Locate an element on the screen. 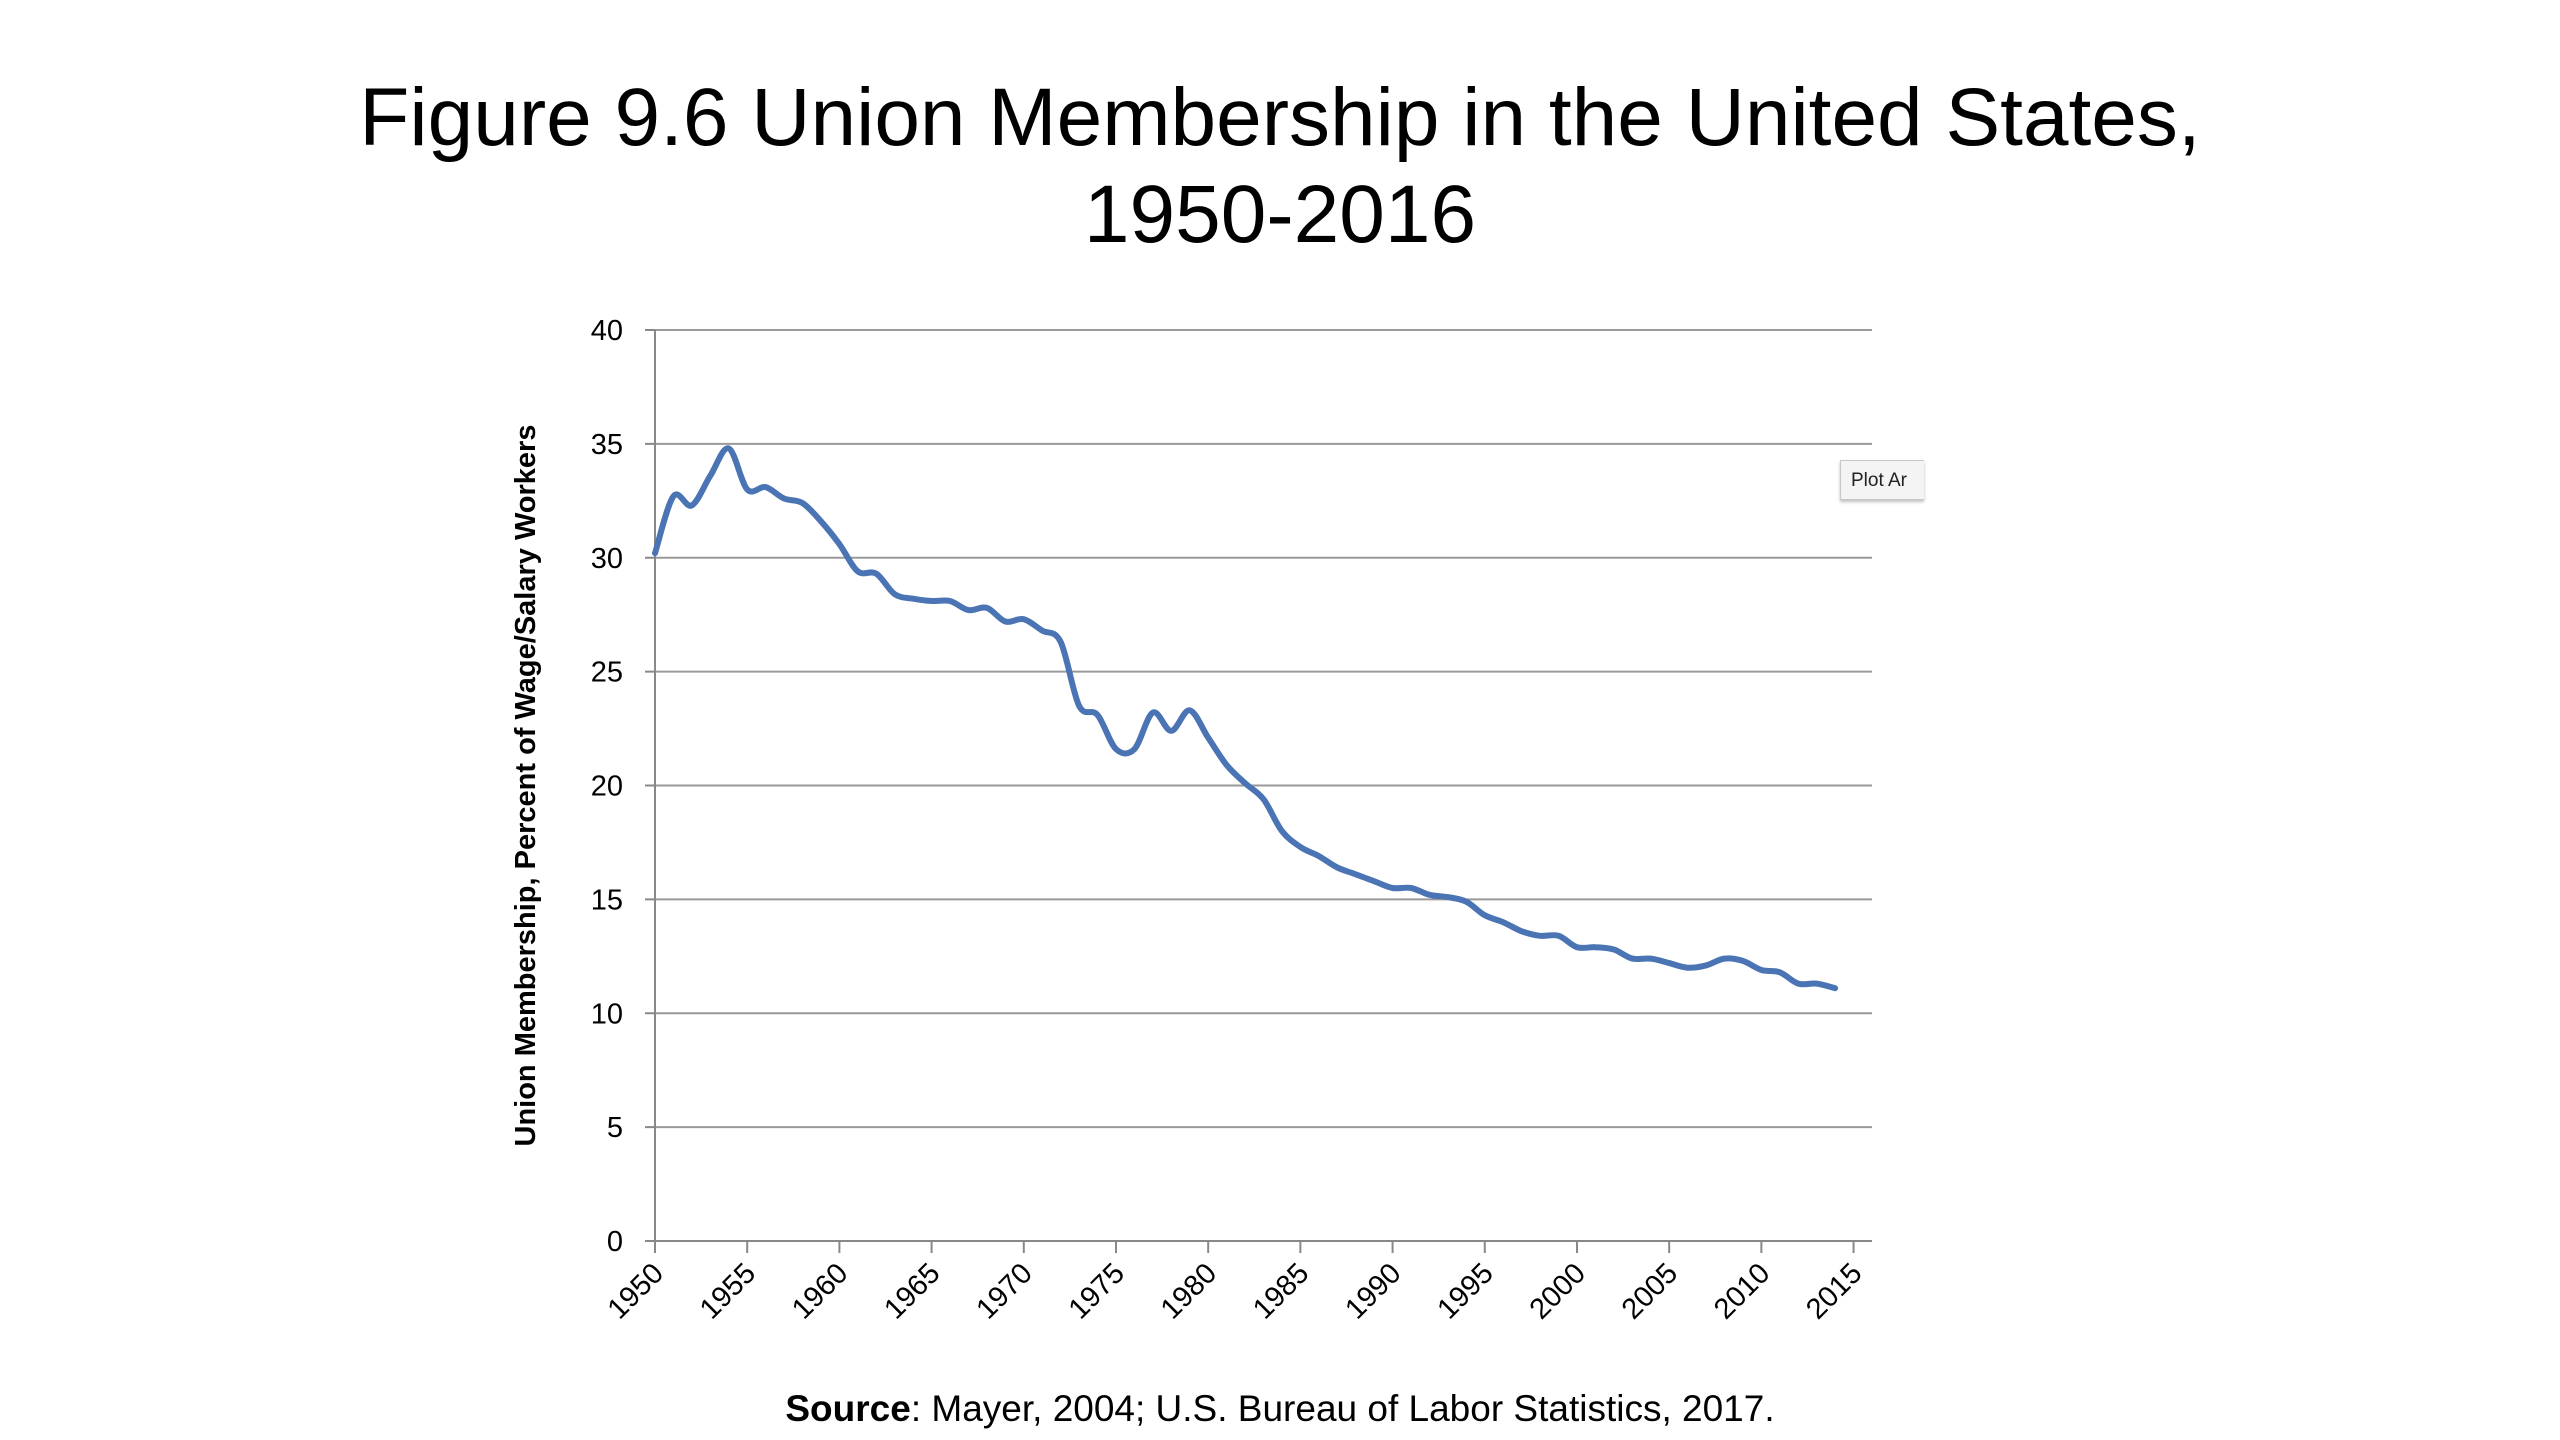 This screenshot has height=1440, width=2560. x-tick-label: 1960 is located at coordinates (820, 1291).